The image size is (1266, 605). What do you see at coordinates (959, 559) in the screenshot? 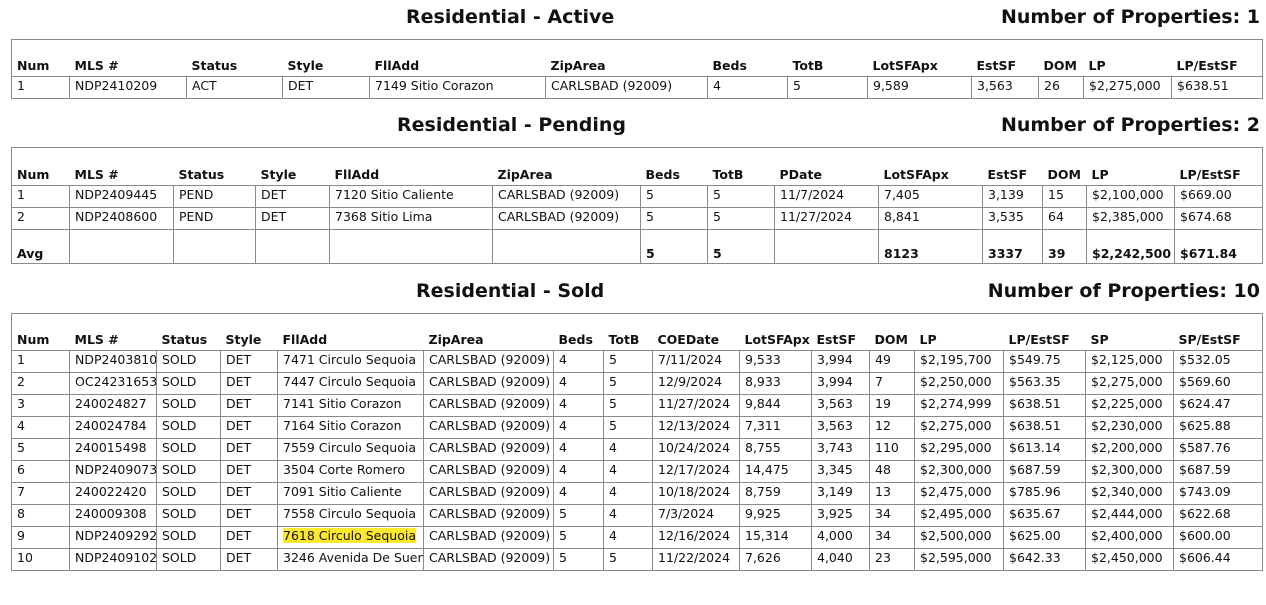
I see `cell-lp: $2,595,000` at bounding box center [959, 559].